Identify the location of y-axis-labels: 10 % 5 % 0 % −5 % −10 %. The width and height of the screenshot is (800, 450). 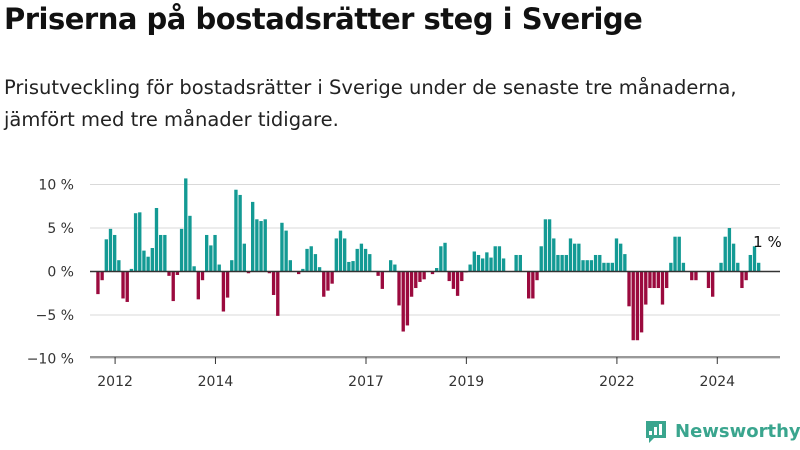
(50, 273).